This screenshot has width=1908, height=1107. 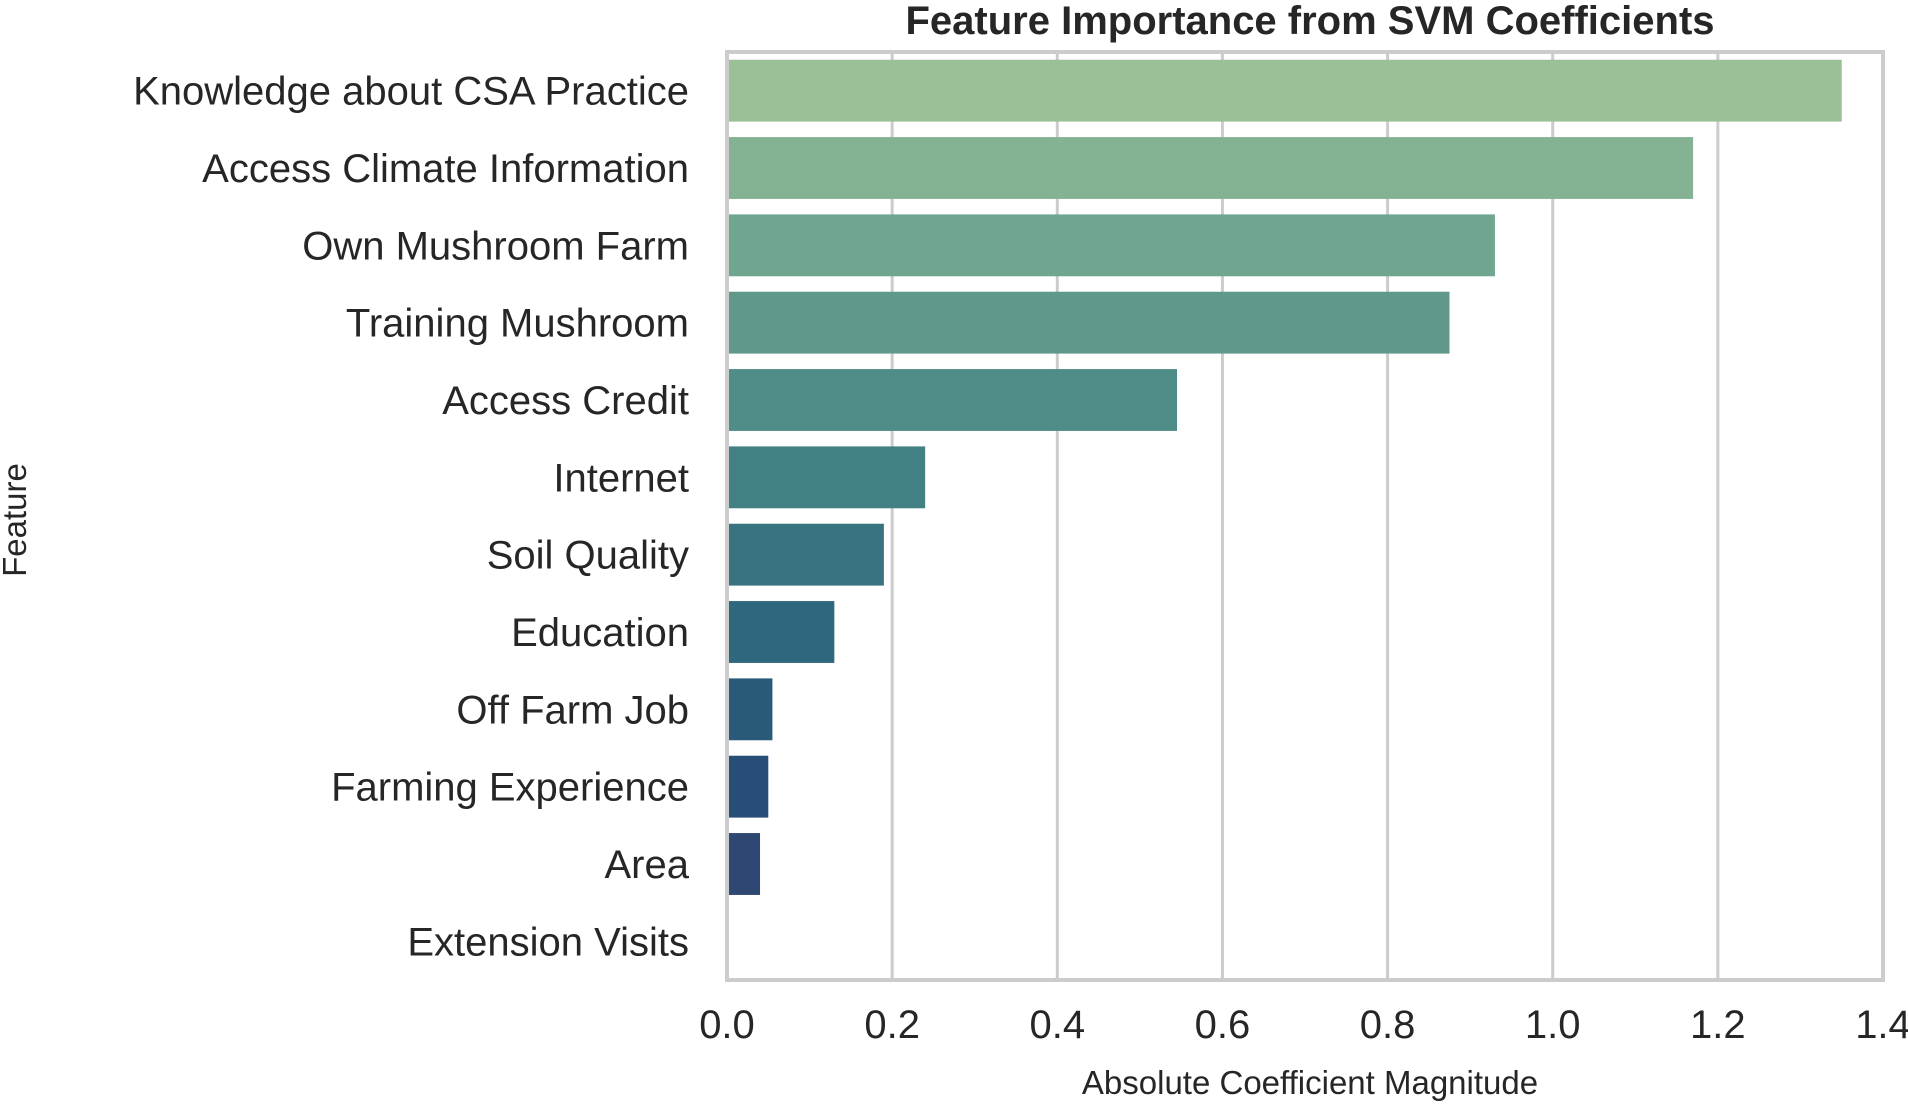 What do you see at coordinates (411, 92) in the screenshot?
I see `y-tick-label: Knowledge about CSA Practice` at bounding box center [411, 92].